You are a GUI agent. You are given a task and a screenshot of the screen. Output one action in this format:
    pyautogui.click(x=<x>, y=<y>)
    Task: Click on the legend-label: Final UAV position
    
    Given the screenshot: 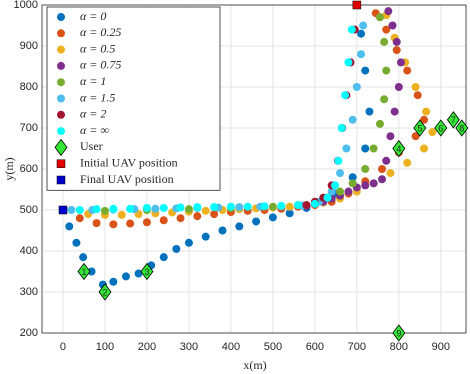 What is the action you would take?
    pyautogui.click(x=127, y=179)
    